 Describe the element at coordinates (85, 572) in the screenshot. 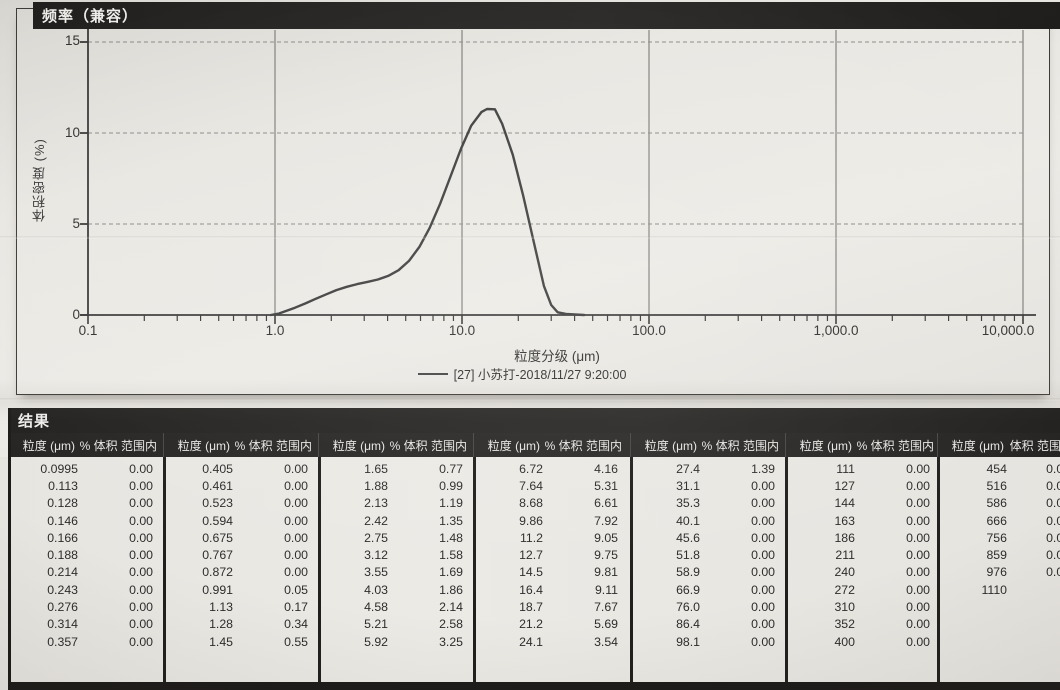

I see `table-row: 0.214 0.00` at that location.